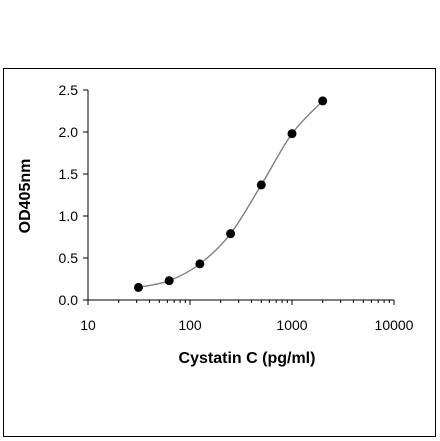  I want to click on y-tick-label: 2.0, so click(69, 132).